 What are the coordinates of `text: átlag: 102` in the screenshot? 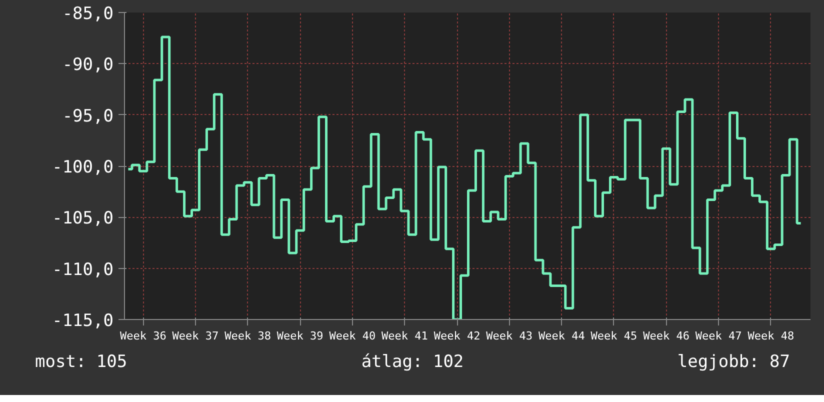 It's located at (412, 362).